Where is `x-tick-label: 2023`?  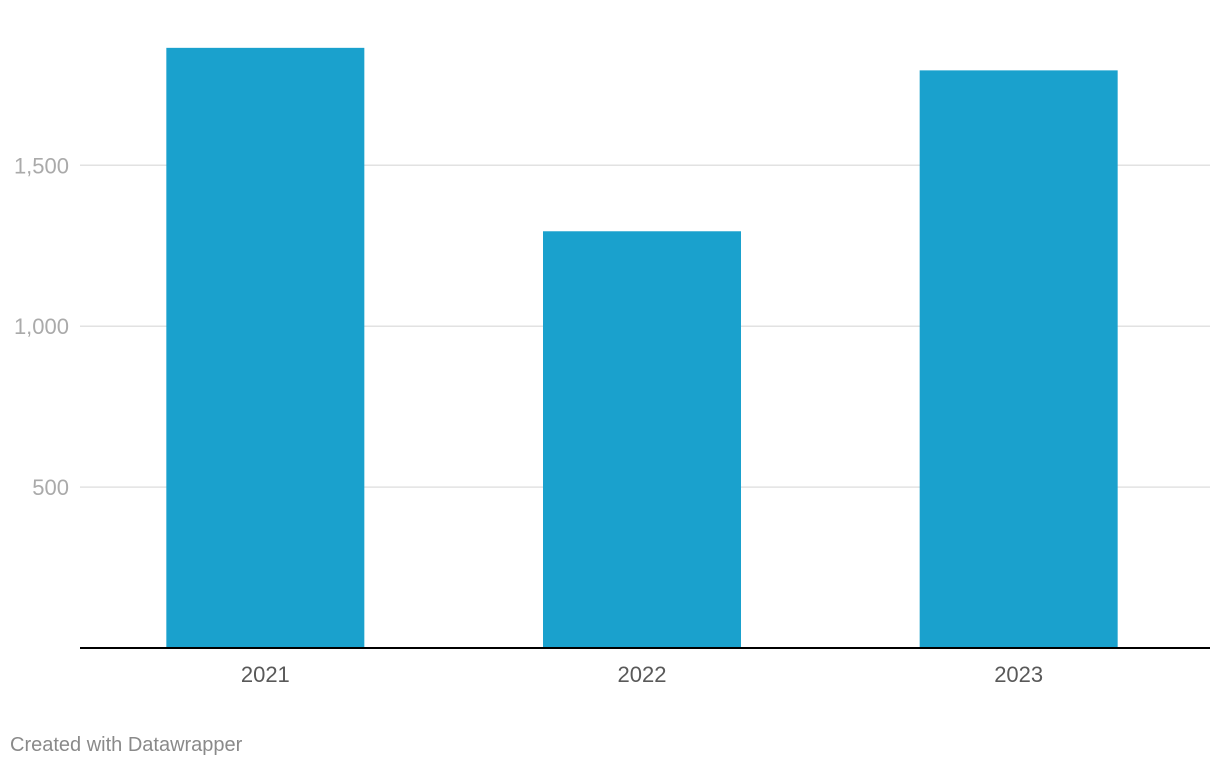
x-tick-label: 2023 is located at coordinates (1018, 674).